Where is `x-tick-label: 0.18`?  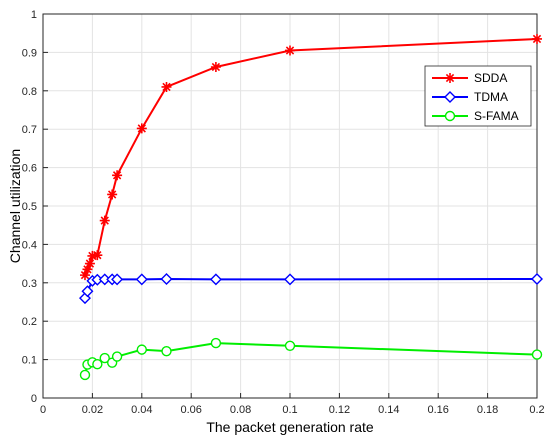
x-tick-label: 0.18 is located at coordinates (487, 410).